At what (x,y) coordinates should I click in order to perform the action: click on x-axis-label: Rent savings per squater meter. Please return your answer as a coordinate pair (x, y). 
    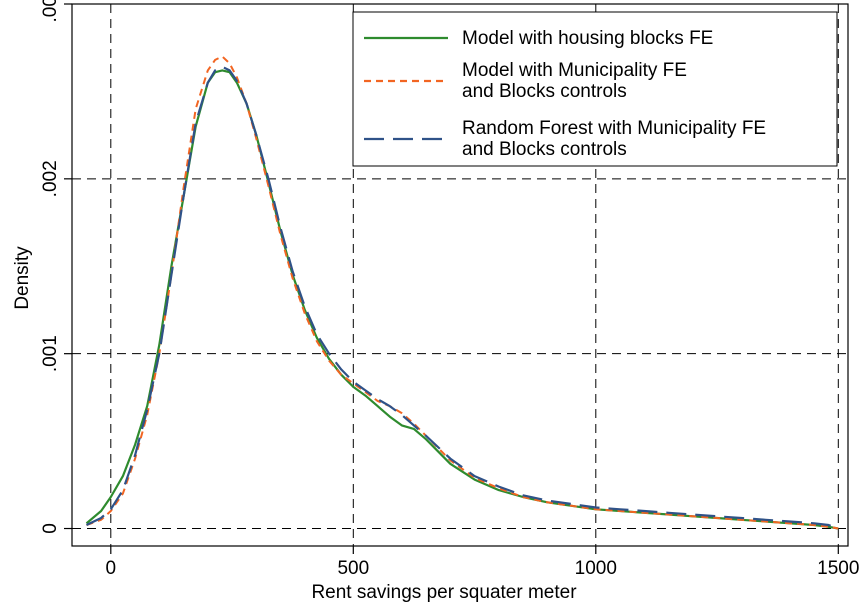
    Looking at the image, I should click on (444, 592).